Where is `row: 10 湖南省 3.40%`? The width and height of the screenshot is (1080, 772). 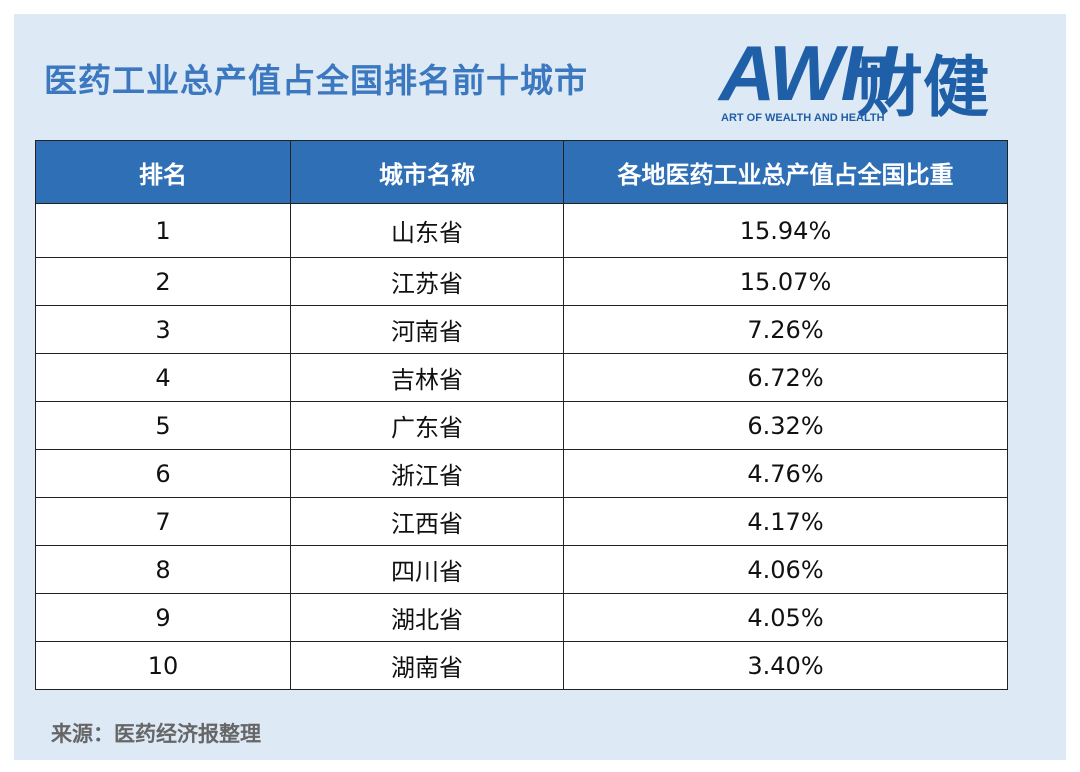 row: 10 湖南省 3.40% is located at coordinates (521, 665).